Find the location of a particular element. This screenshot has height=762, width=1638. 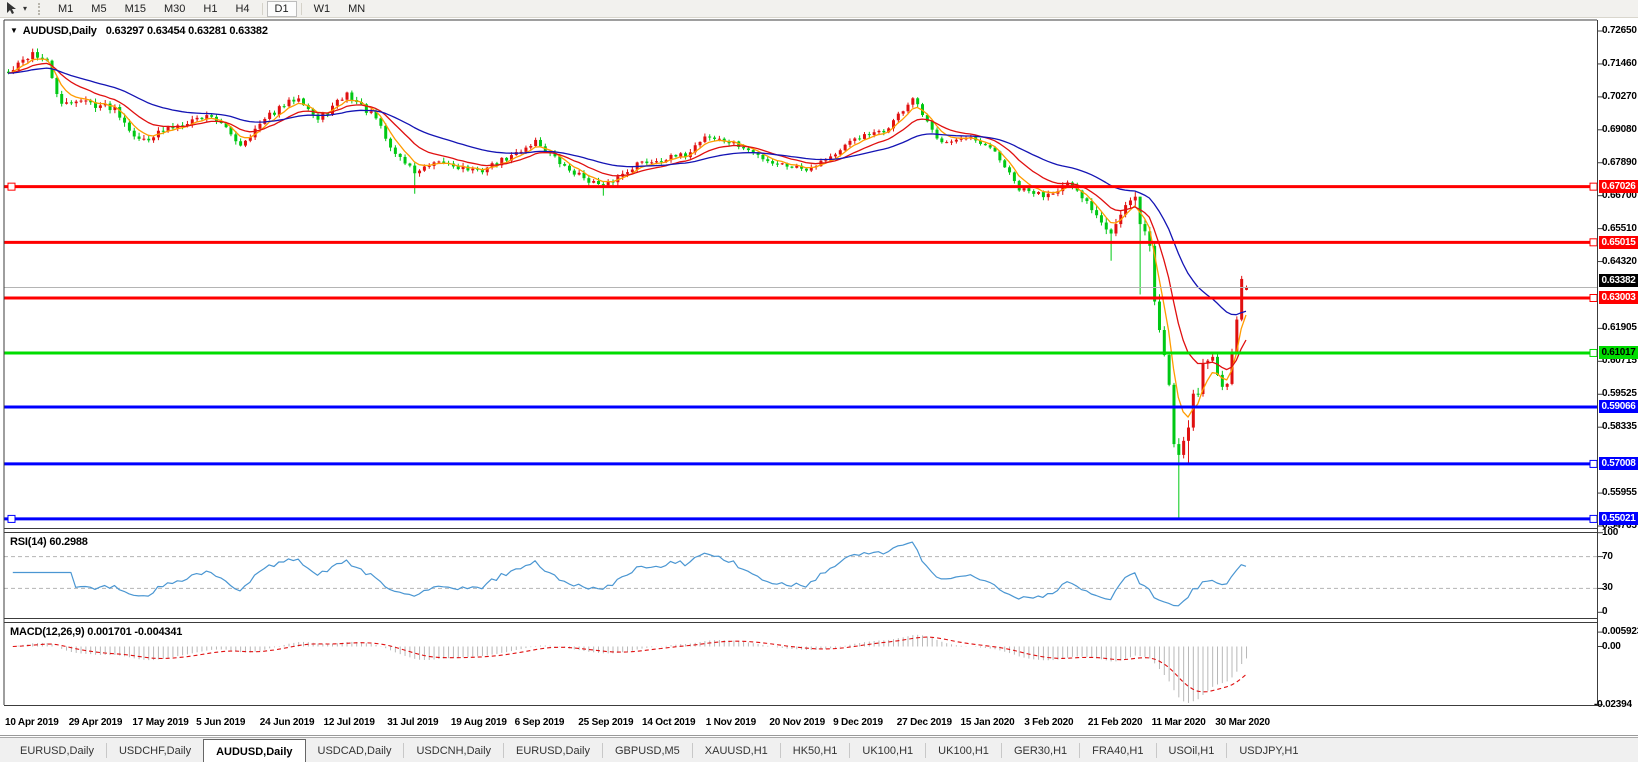

price-level-tag-0.61017: 0.61017 is located at coordinates (1618, 353).